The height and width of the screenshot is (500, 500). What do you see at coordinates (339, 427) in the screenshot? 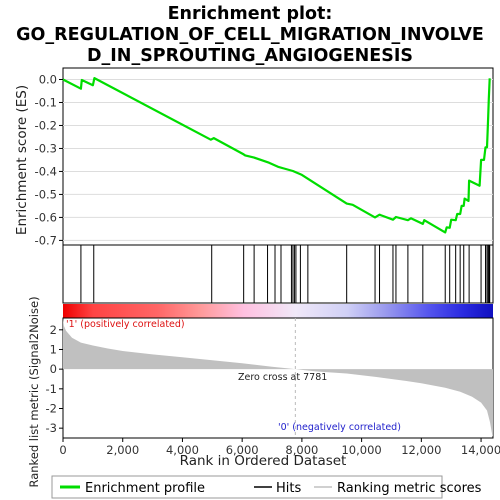
I see `negative-correlation-label: '0' (negatively correlated)` at bounding box center [339, 427].